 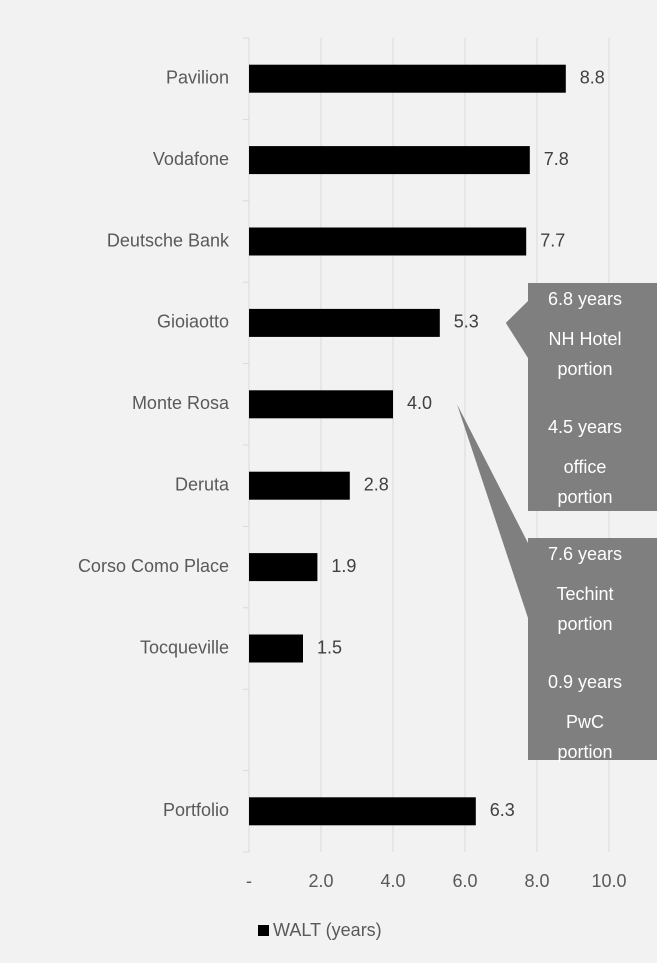 What do you see at coordinates (263, 930) in the screenshot?
I see `legend-swatch` at bounding box center [263, 930].